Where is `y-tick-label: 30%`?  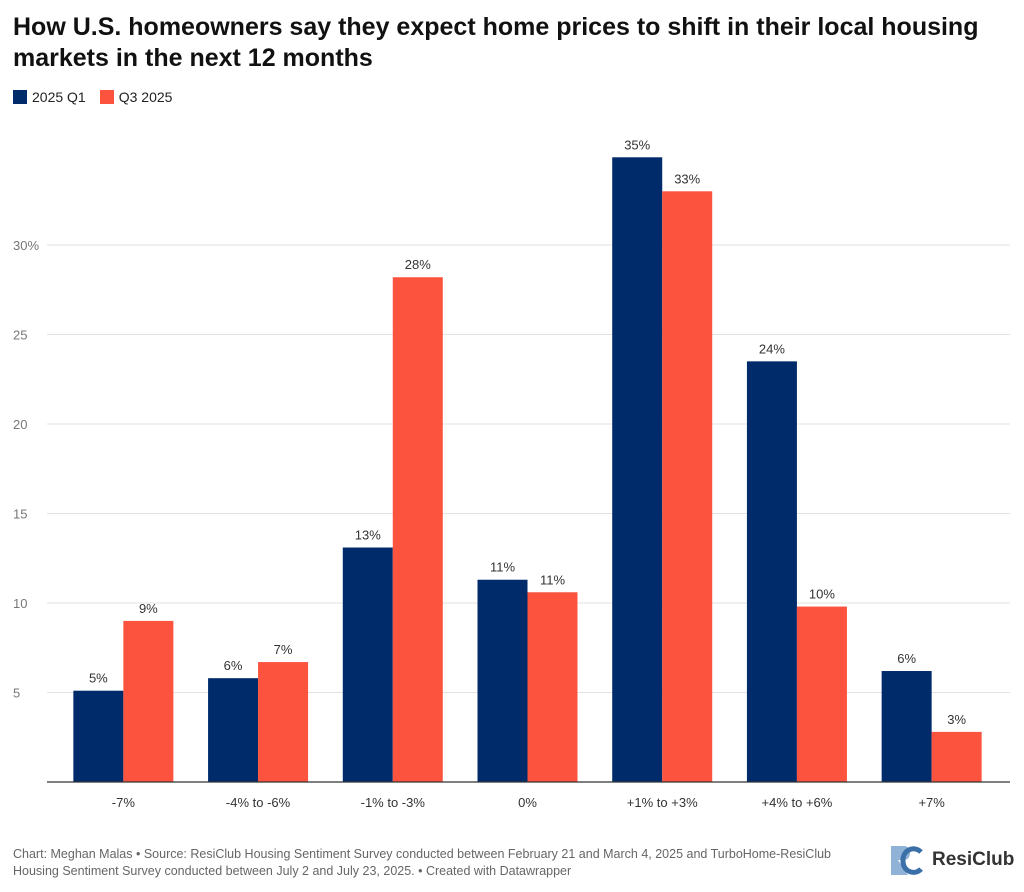
y-tick-label: 30% is located at coordinates (26, 245).